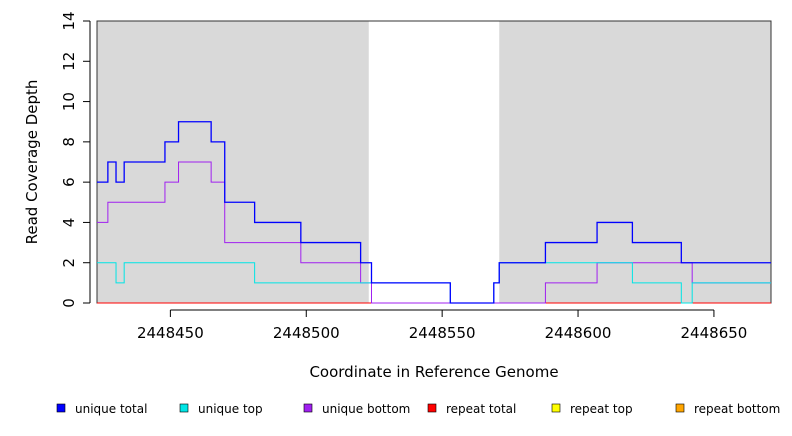 The height and width of the screenshot is (436, 792). What do you see at coordinates (433, 372) in the screenshot?
I see `x-axis-title: Coordinate in Reference Genome` at bounding box center [433, 372].